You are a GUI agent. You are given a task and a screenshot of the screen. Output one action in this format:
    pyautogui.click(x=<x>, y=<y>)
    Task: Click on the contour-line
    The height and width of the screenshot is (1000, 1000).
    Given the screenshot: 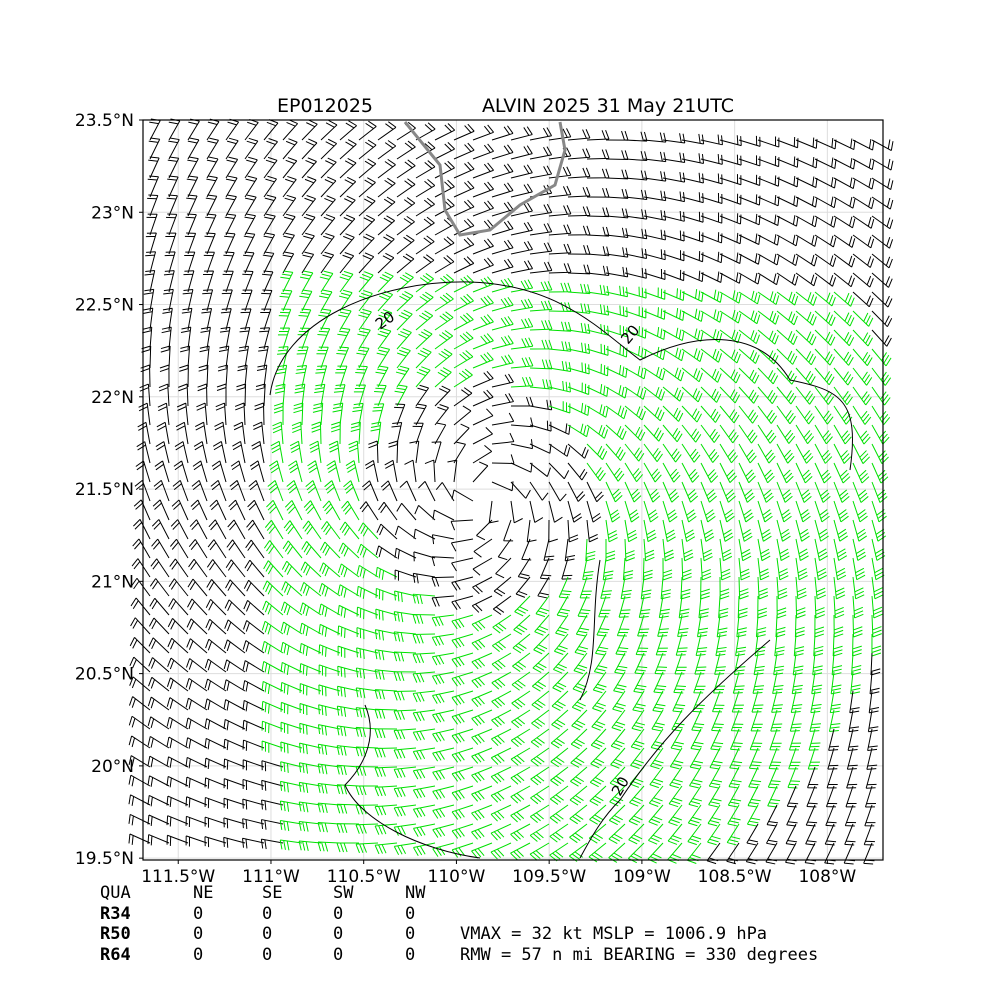 What is the action you would take?
    pyautogui.click(x=675, y=749)
    